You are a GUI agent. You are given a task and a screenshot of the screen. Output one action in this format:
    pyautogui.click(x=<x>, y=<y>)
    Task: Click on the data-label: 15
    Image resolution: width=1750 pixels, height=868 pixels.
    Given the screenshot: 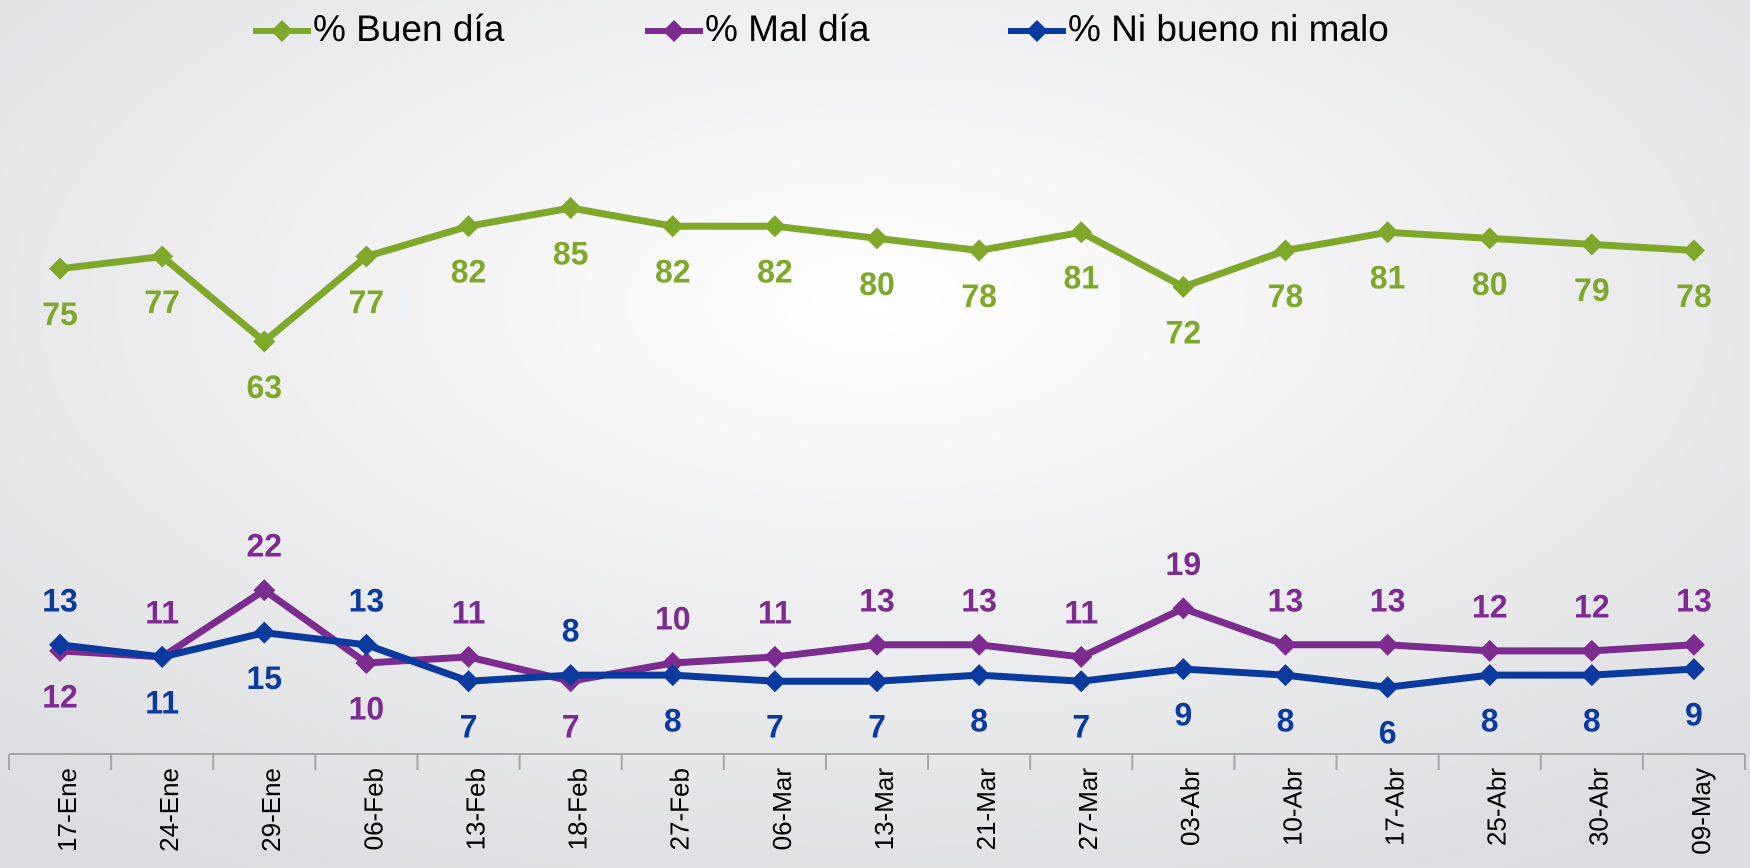 What is the action you would take?
    pyautogui.click(x=264, y=678)
    